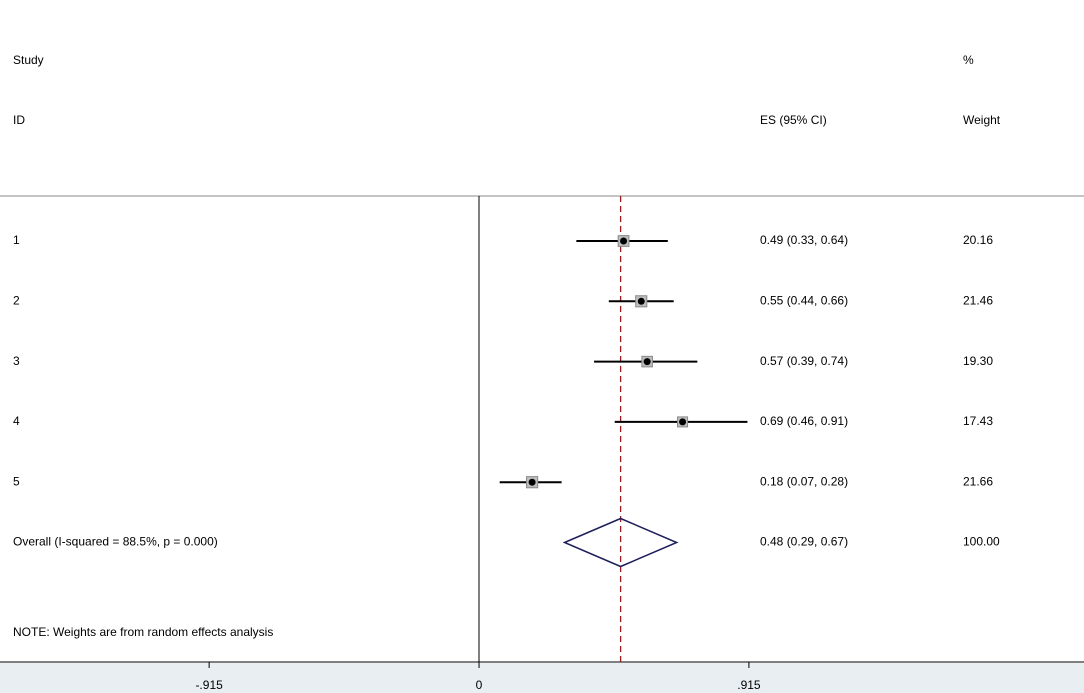 The width and height of the screenshot is (1084, 693). What do you see at coordinates (978, 300) in the screenshot?
I see `weight-label: 21.46` at bounding box center [978, 300].